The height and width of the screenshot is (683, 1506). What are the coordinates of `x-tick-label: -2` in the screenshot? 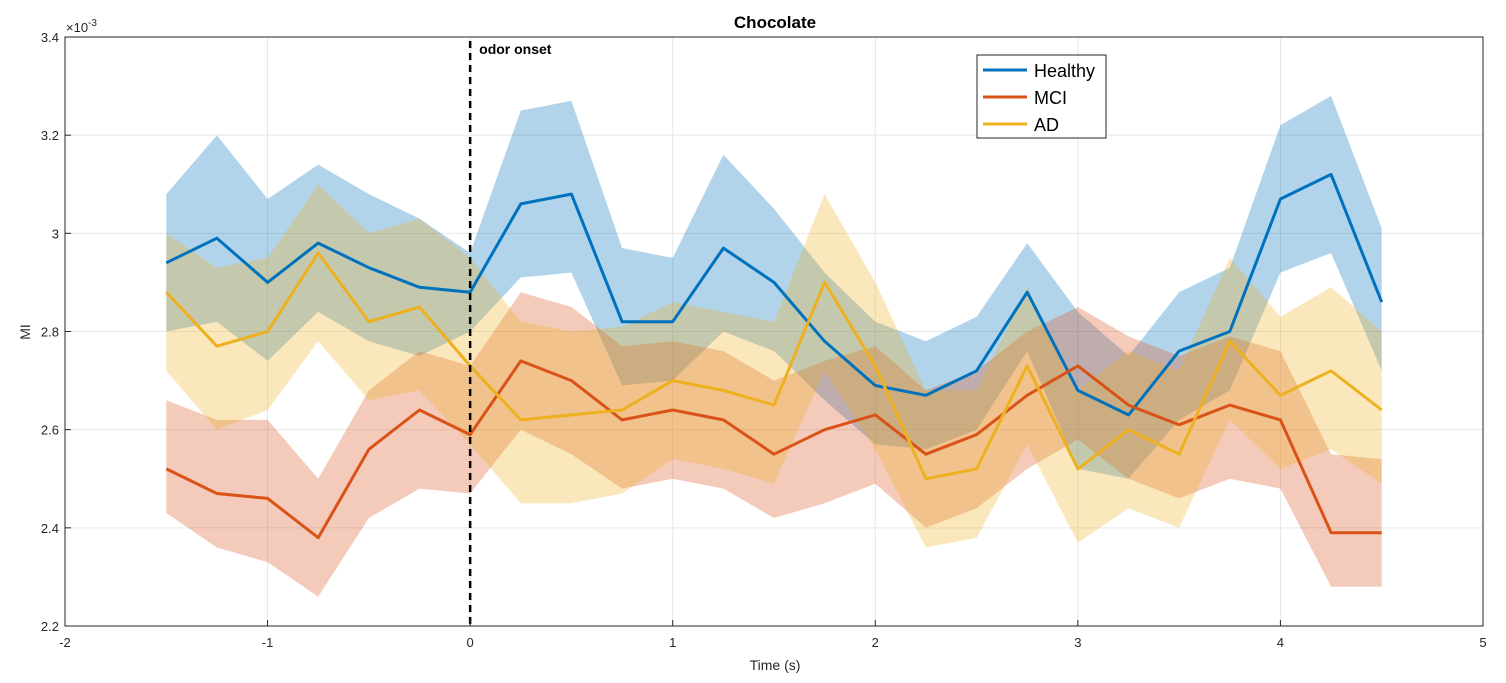 It's located at (65, 642).